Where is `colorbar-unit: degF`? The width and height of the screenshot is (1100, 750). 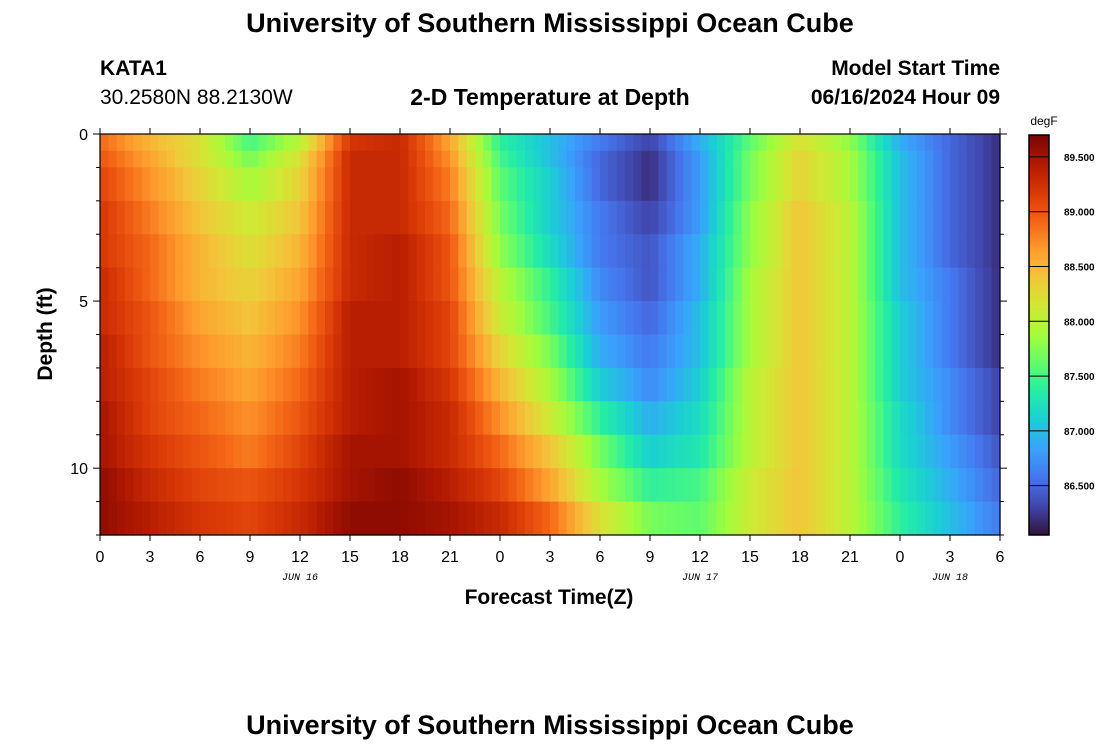 colorbar-unit: degF is located at coordinates (1043, 121).